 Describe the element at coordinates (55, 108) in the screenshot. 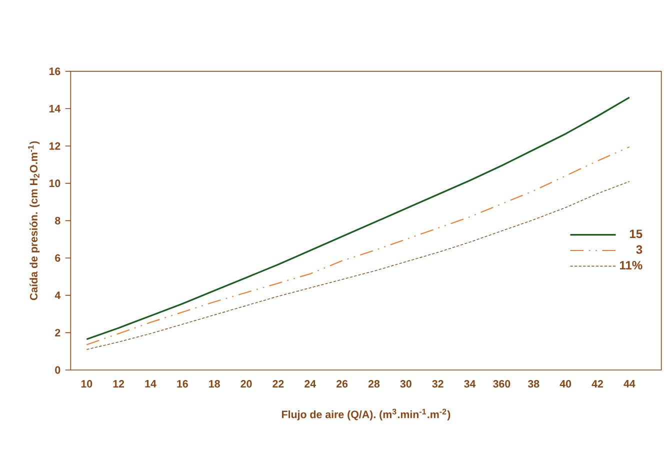

I see `y-tick-label: 14` at that location.